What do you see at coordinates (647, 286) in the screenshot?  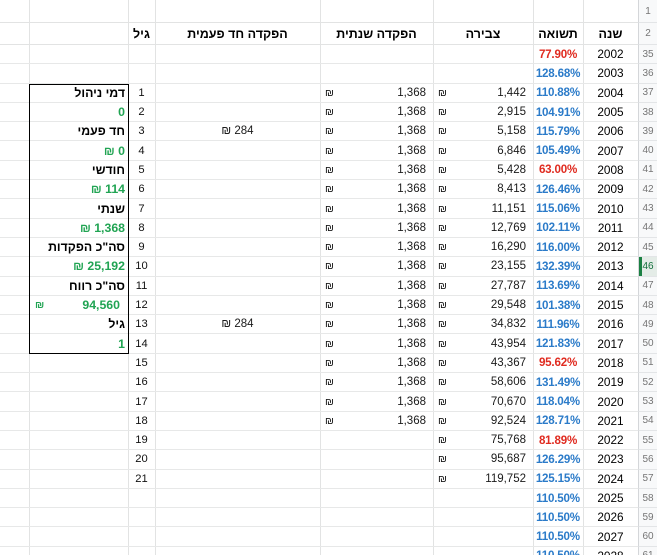 I see `row-number: 47` at bounding box center [647, 286].